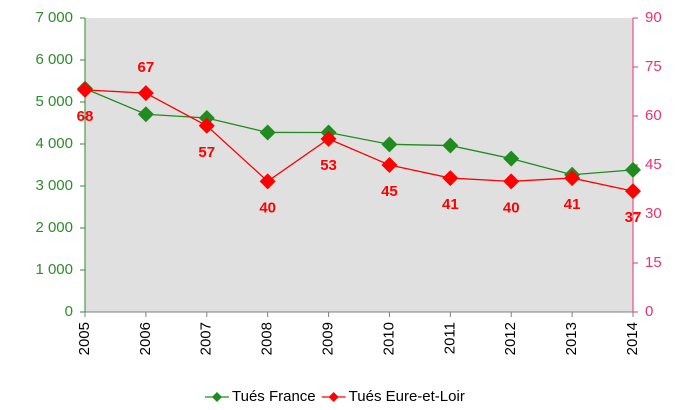 Image resolution: width=688 pixels, height=410 pixels. What do you see at coordinates (328, 165) in the screenshot?
I see `data-label: 53` at bounding box center [328, 165].